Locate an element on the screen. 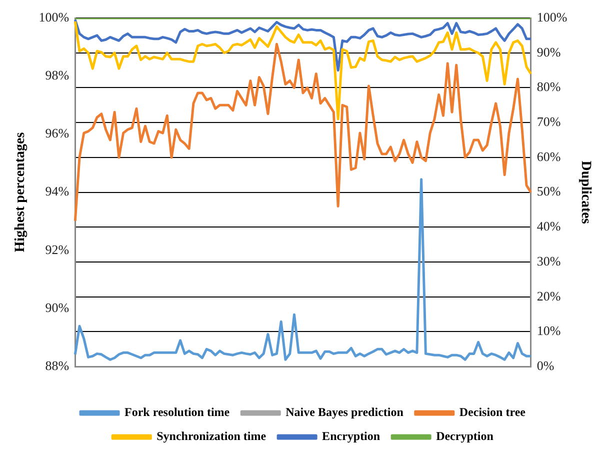 This screenshot has width=606, height=457. legend-label: Decryption is located at coordinates (465, 436).